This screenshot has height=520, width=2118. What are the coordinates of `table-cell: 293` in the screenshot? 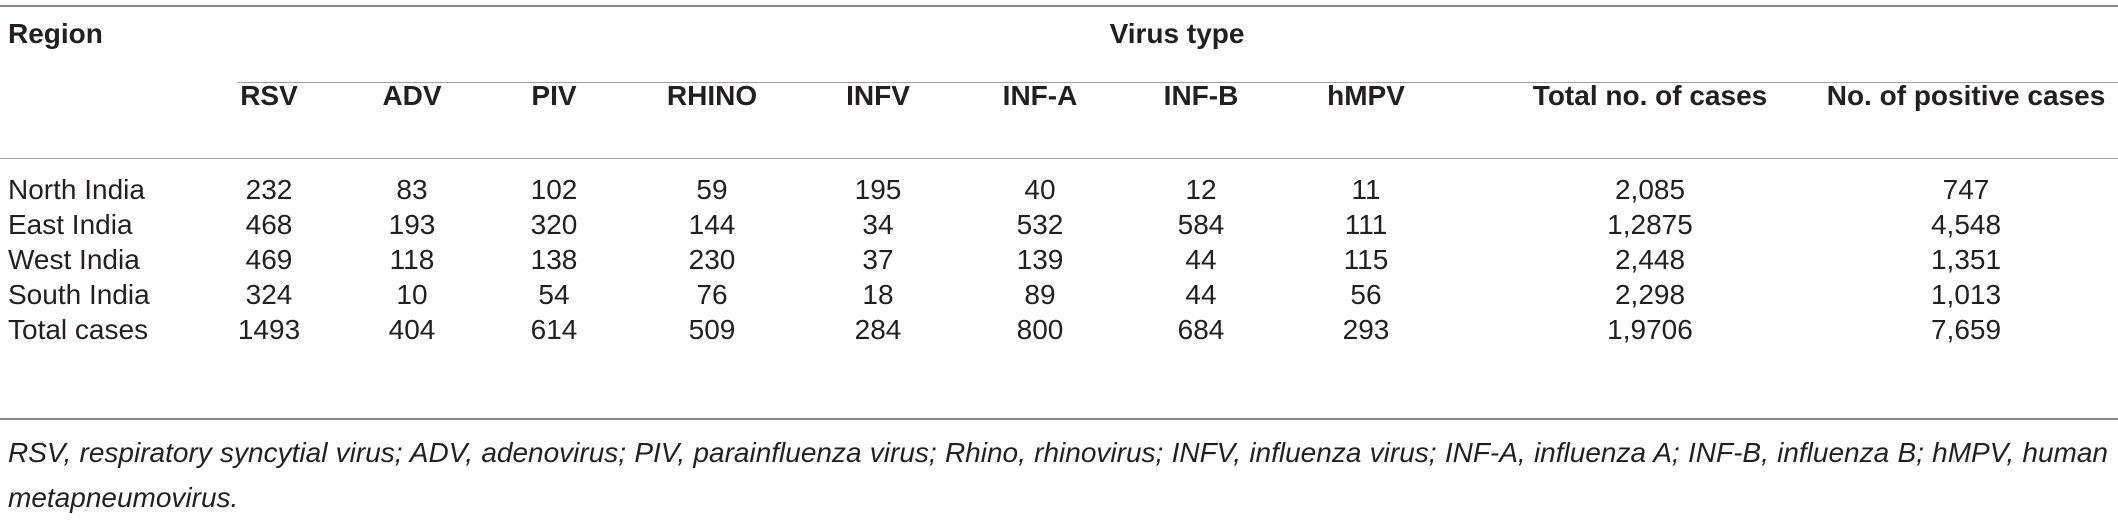 It's located at (1366, 329).